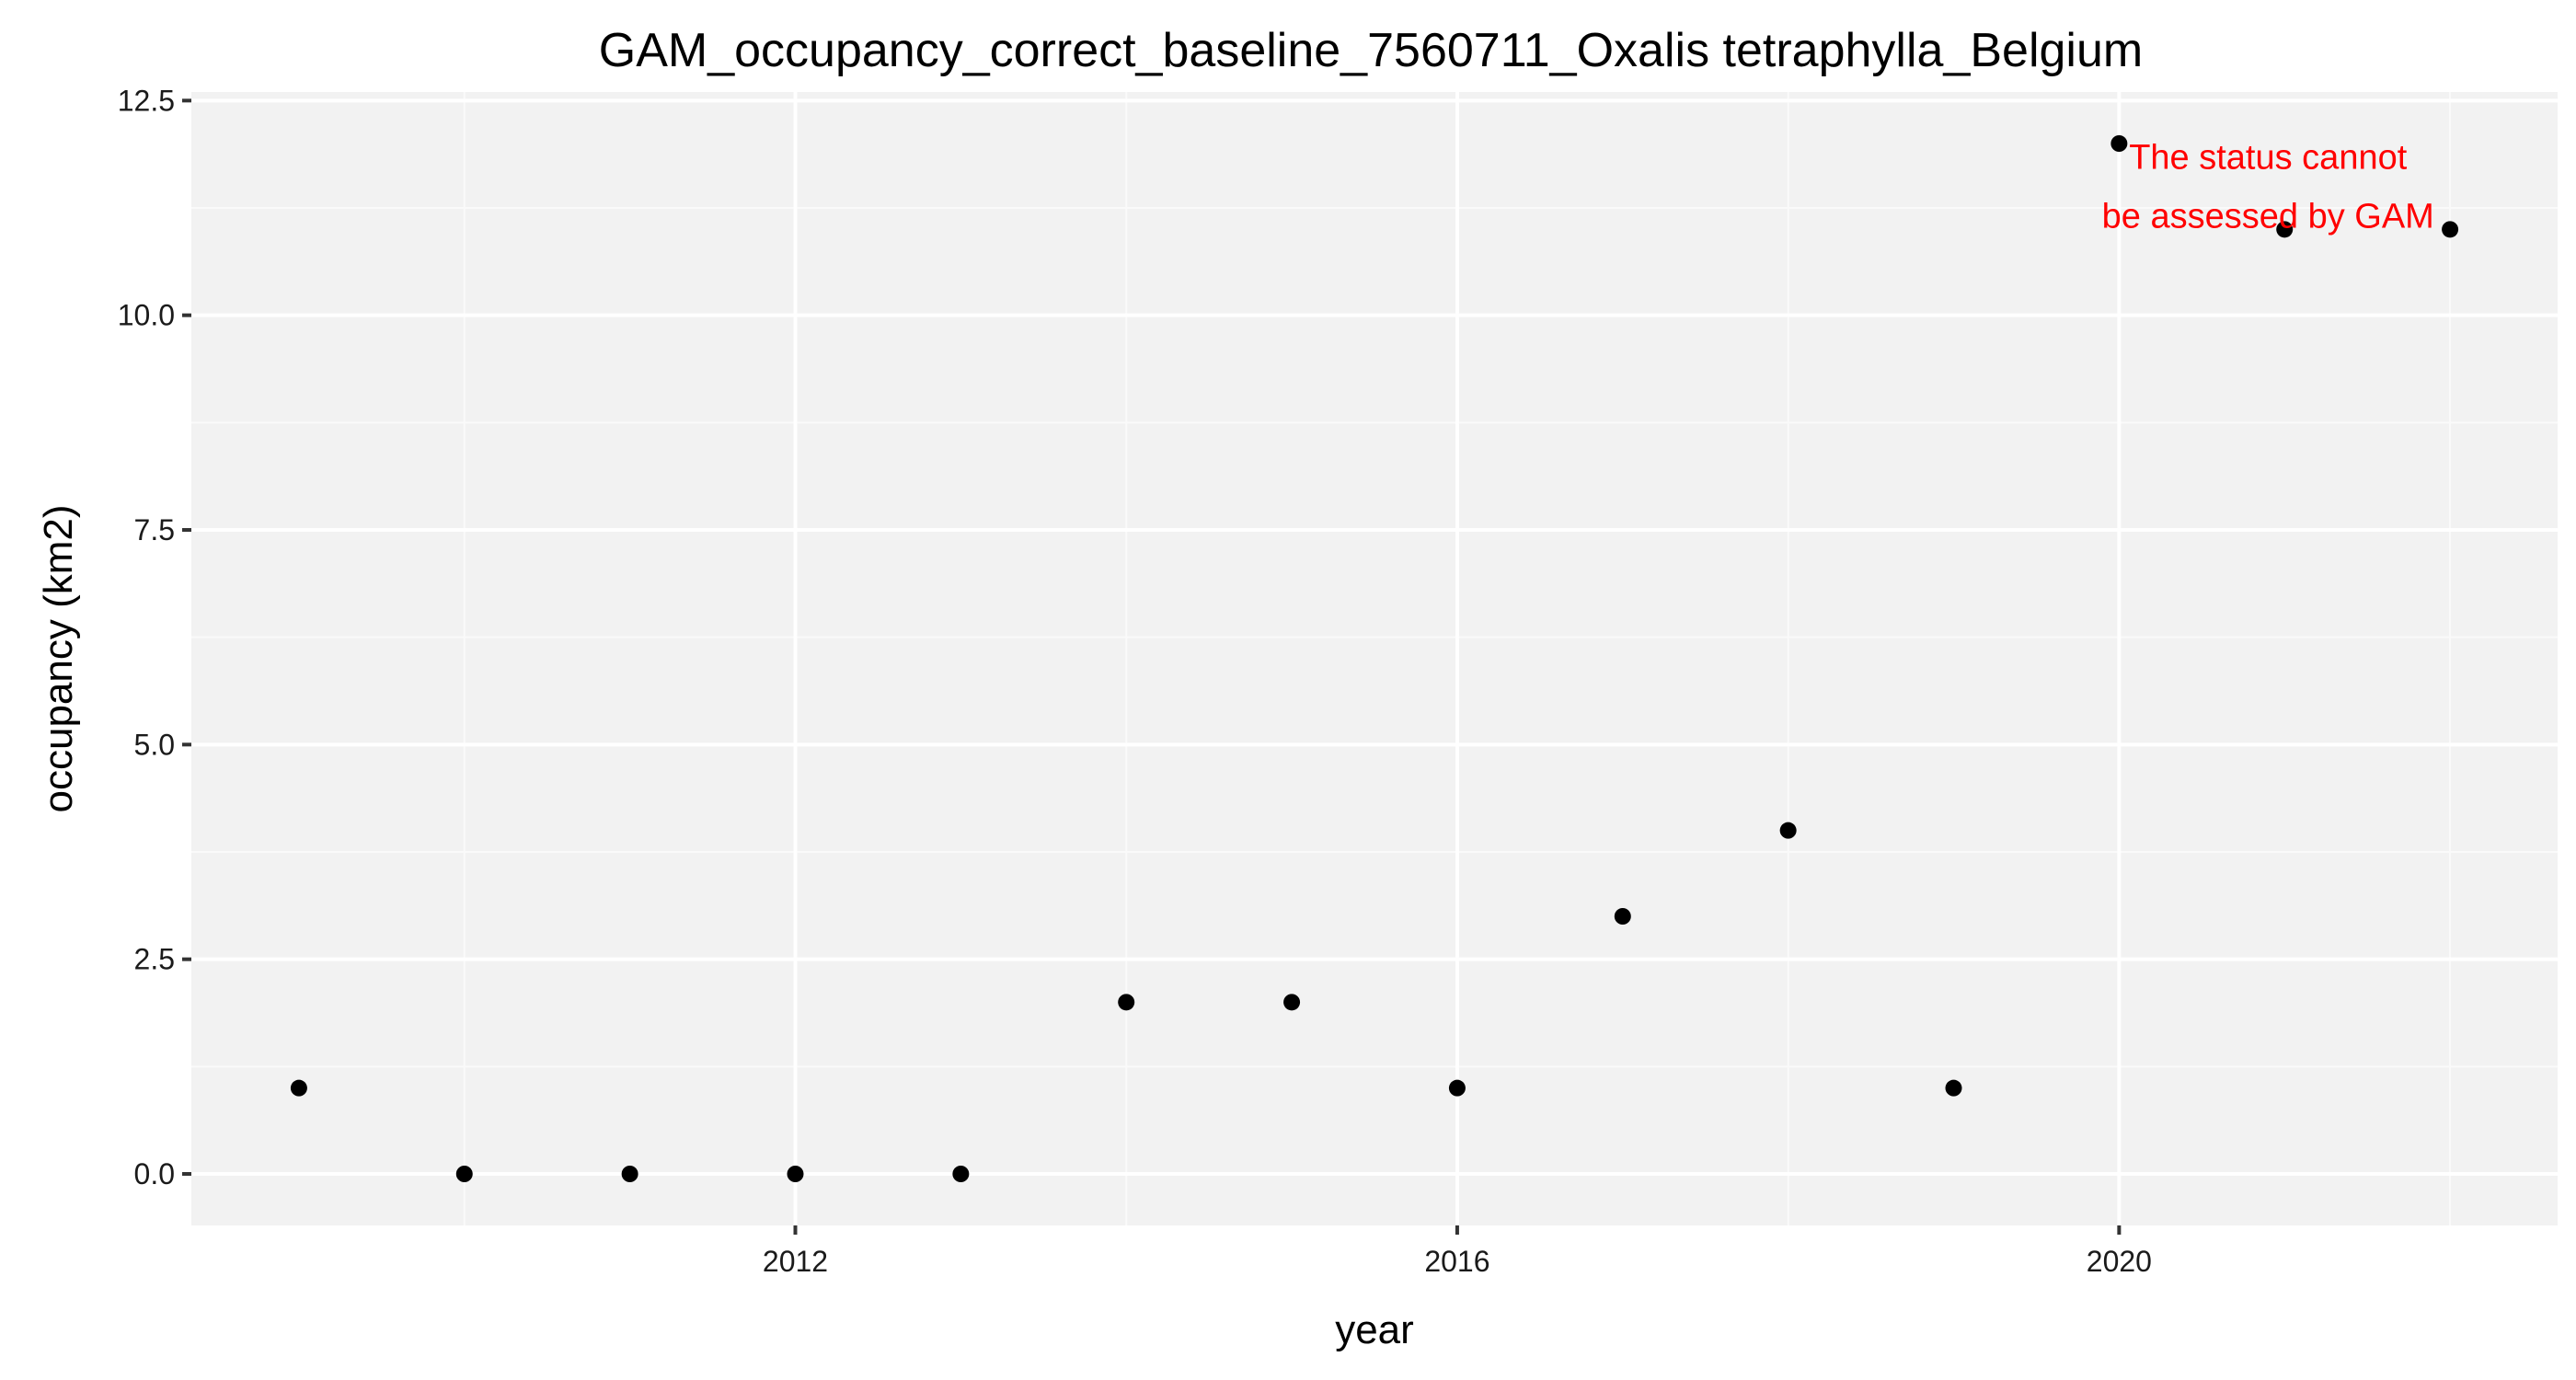  Describe the element at coordinates (154, 744) in the screenshot. I see `y-tick-label: 5.0` at that location.